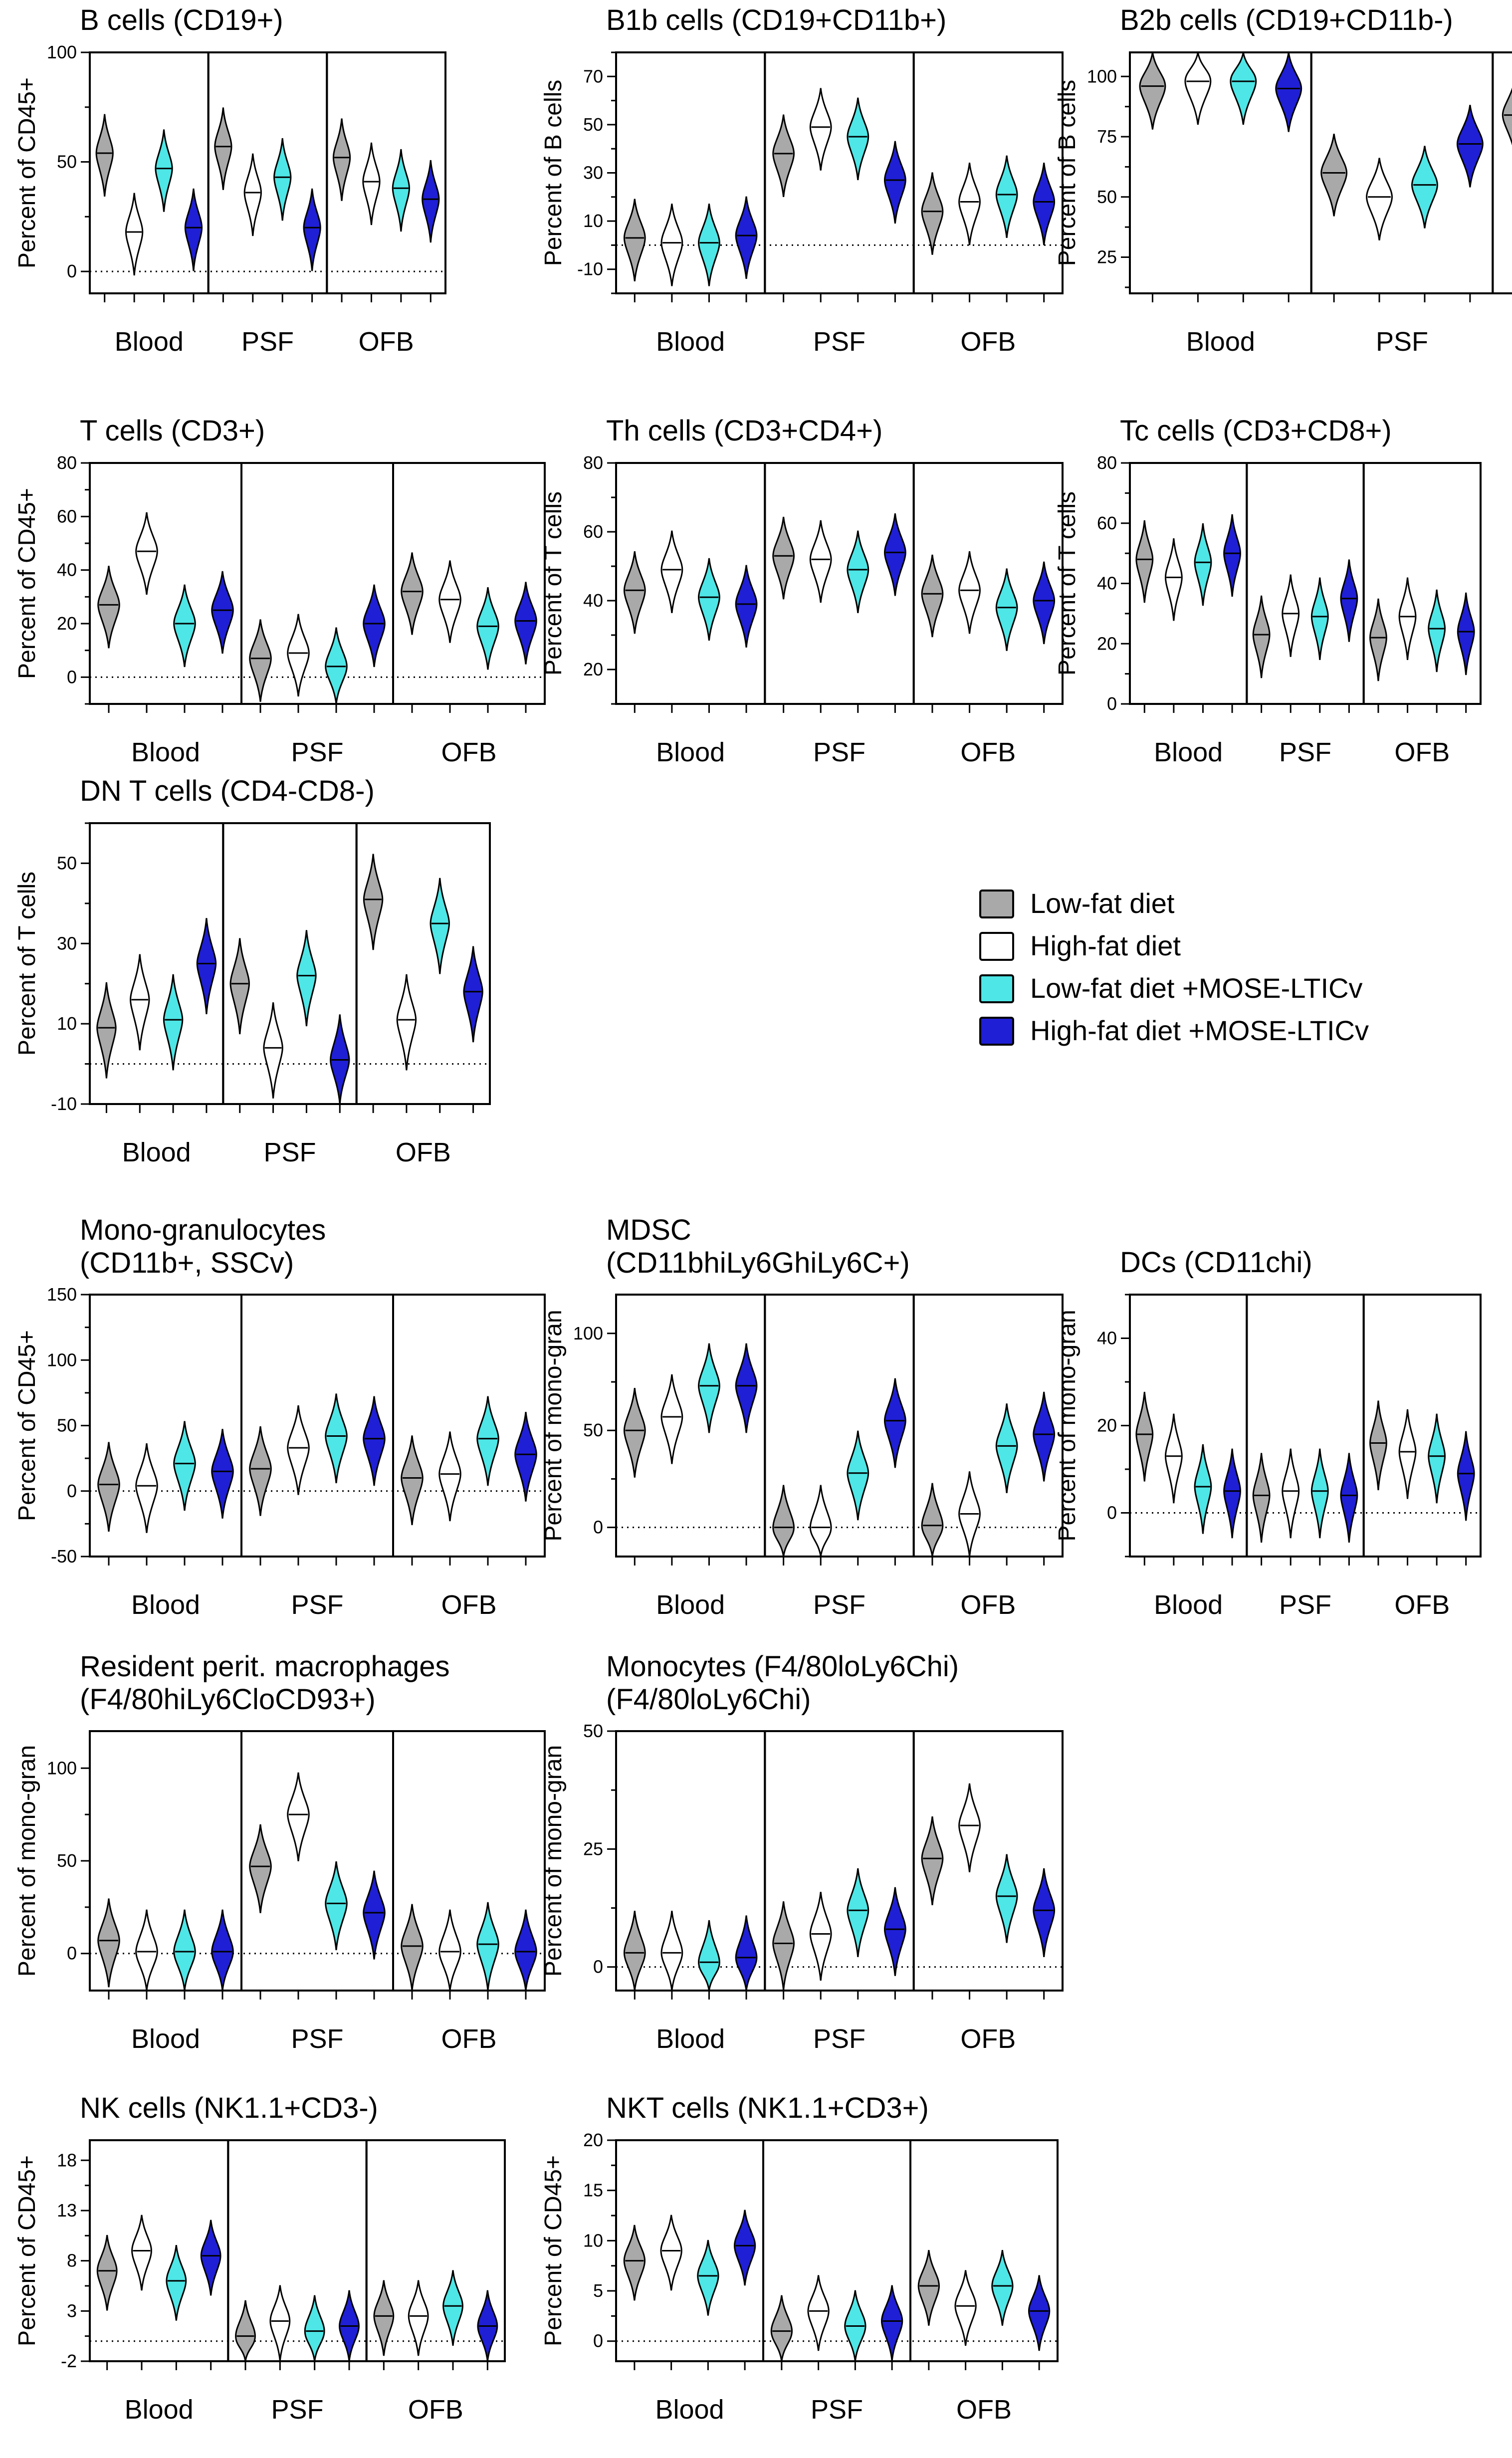  What do you see at coordinates (593, 173) in the screenshot?
I see `y-tick-label: 30` at bounding box center [593, 173].